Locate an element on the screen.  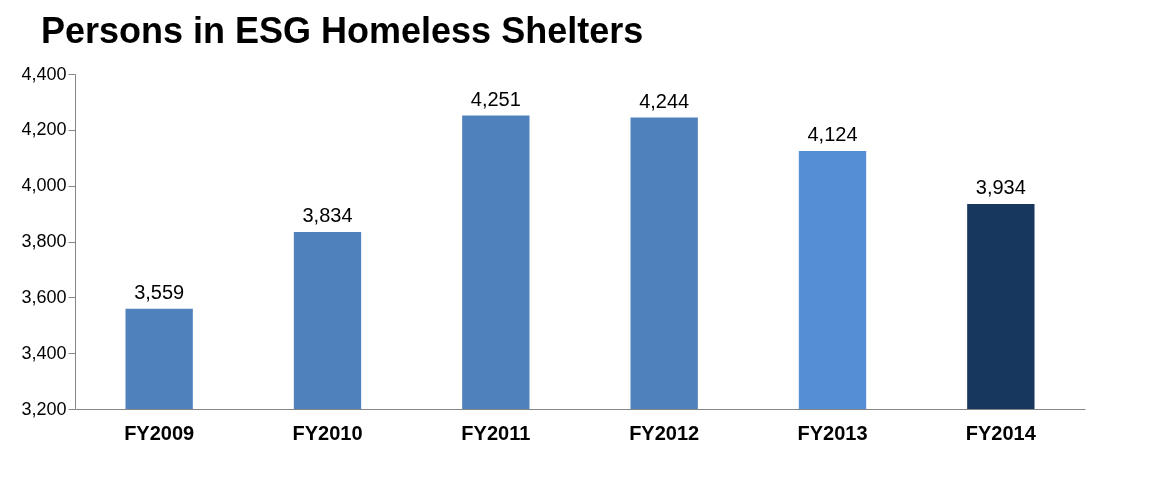
x-tick-label: FY2013 is located at coordinates (832, 432).